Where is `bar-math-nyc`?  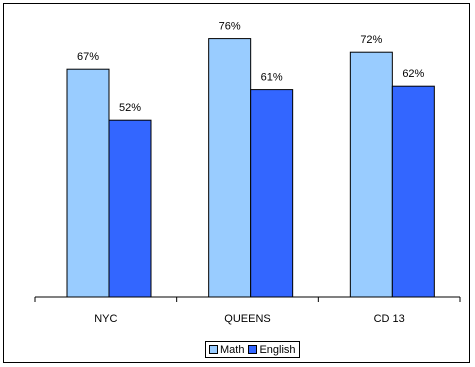
bar-math-nyc is located at coordinates (88, 183).